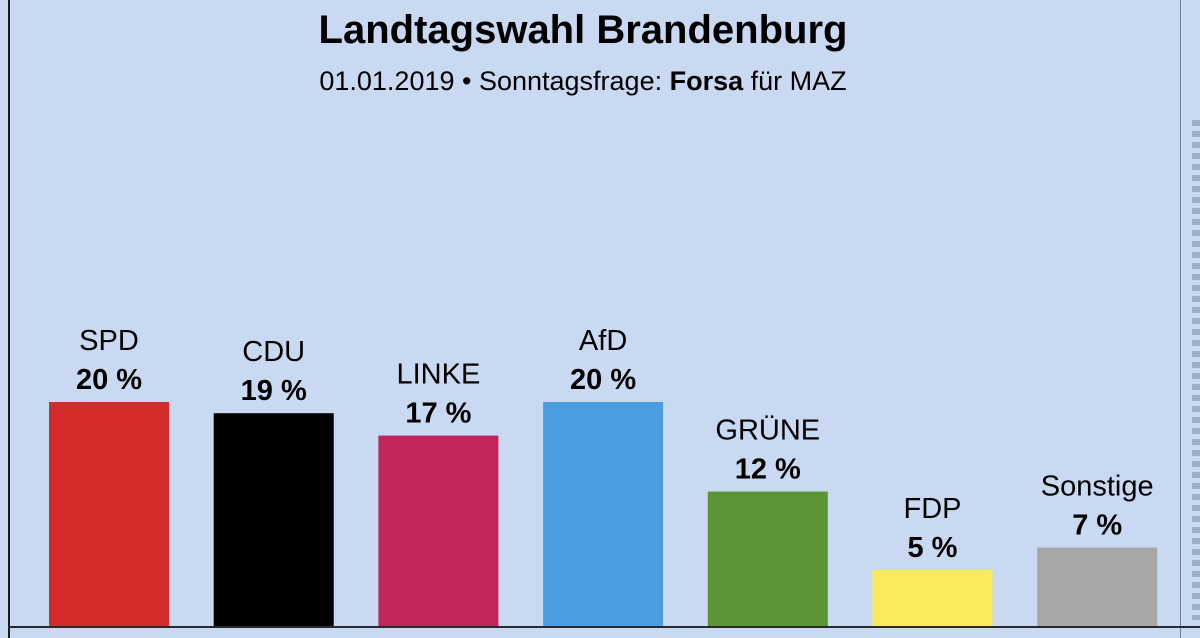 The image size is (1200, 638). I want to click on category-label: GRÜNE, so click(767, 431).